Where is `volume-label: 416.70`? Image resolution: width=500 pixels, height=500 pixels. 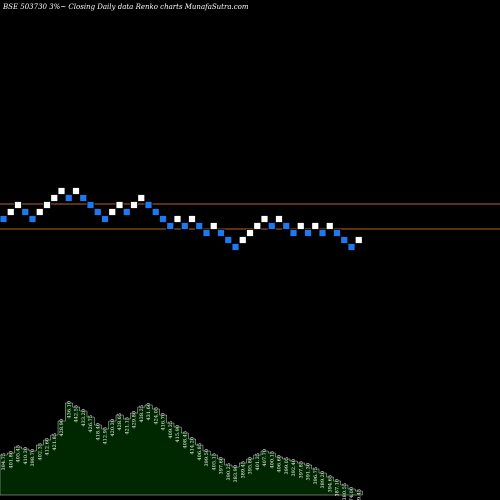
volume-label: 416.70 is located at coordinates (164, 422).